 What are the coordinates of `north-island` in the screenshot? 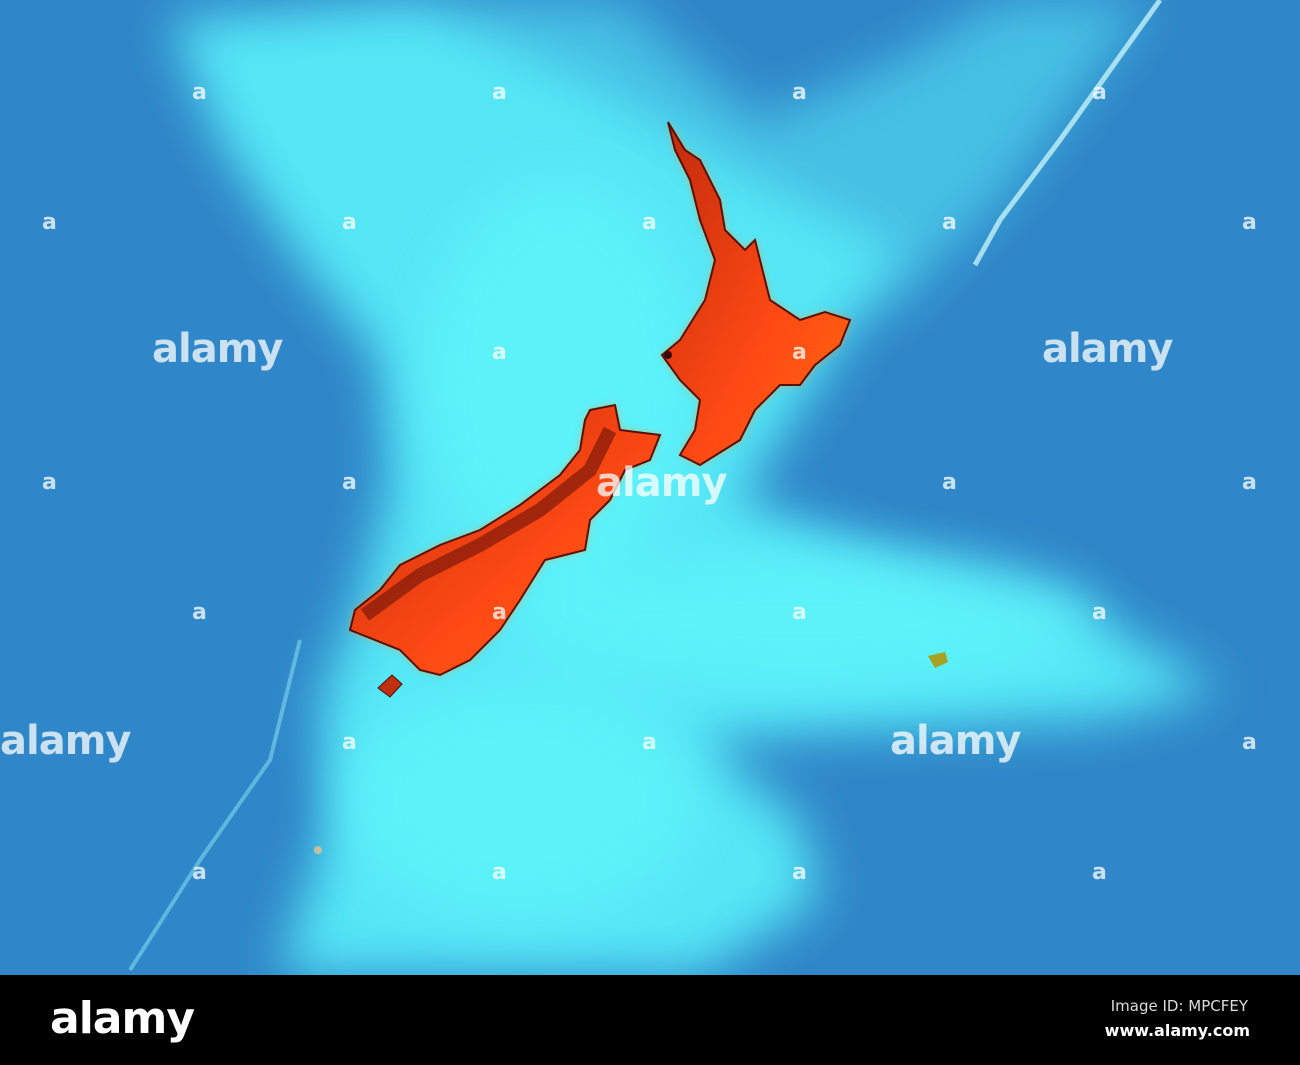 It's located at (756, 294).